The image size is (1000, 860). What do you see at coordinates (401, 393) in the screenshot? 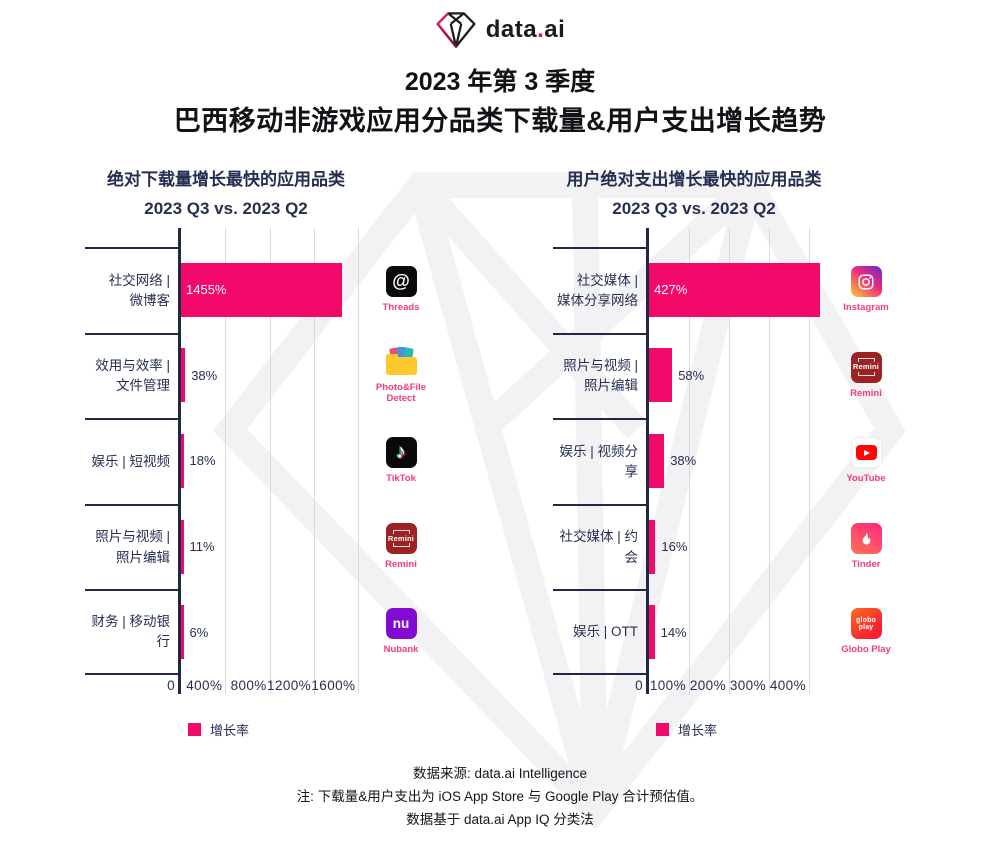
I see `app-label: Photo&File Detect` at bounding box center [401, 393].